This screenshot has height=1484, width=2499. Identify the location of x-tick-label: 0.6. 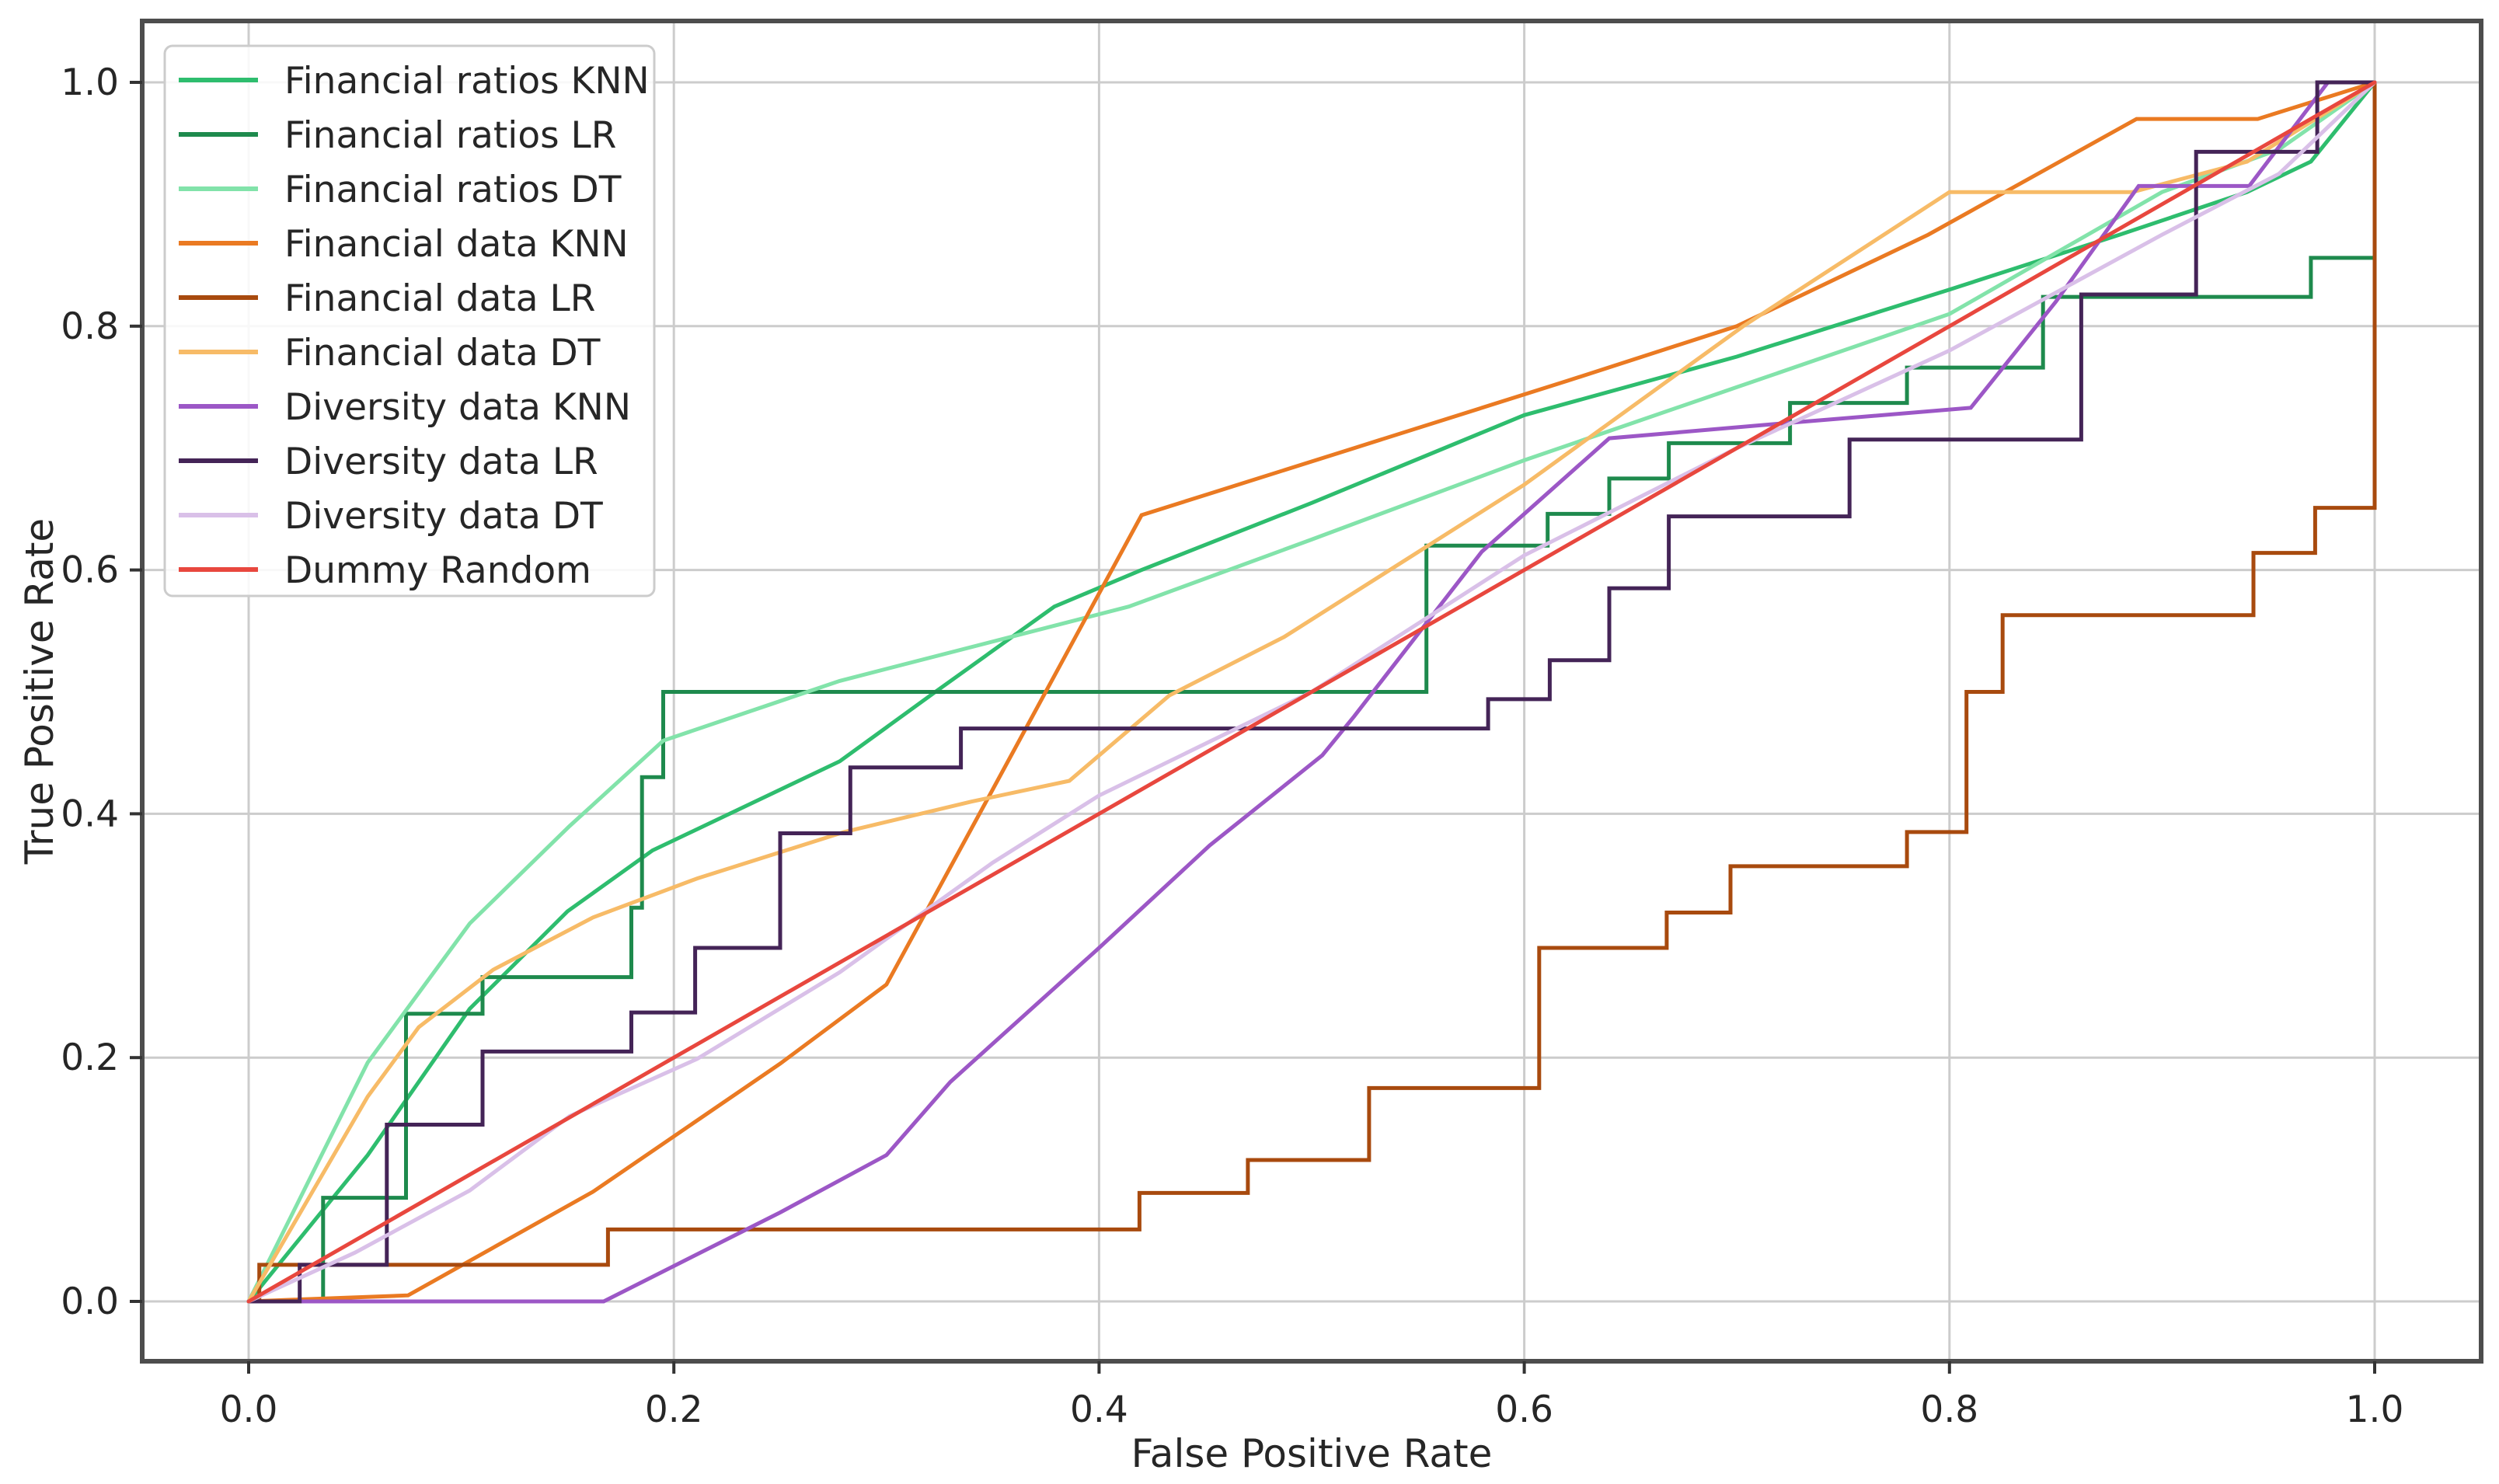
(1524, 1409).